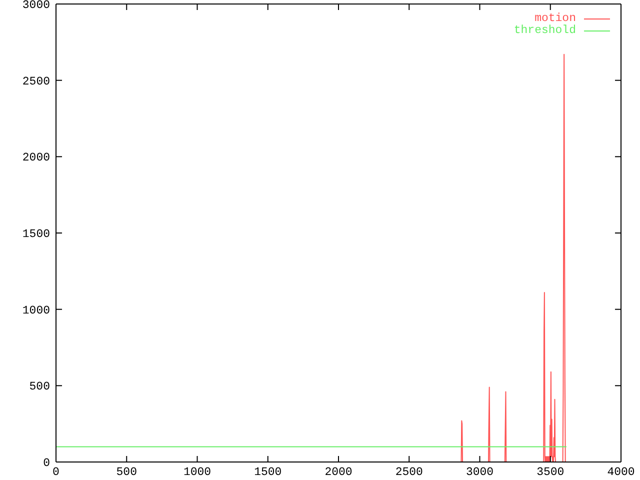  What do you see at coordinates (56, 473) in the screenshot?
I see `x-tick-label: 0` at bounding box center [56, 473].